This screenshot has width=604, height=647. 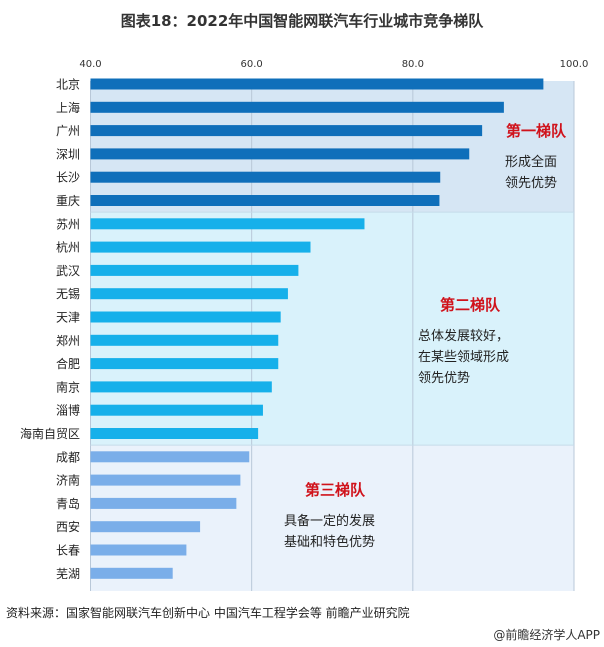 I want to click on x-tick-label: 80.0, so click(x=413, y=64).